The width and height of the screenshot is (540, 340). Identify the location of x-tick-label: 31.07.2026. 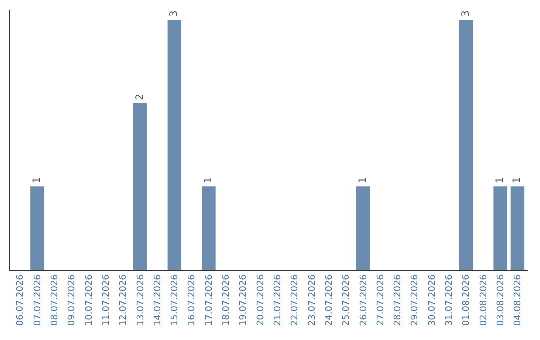
(450, 300).